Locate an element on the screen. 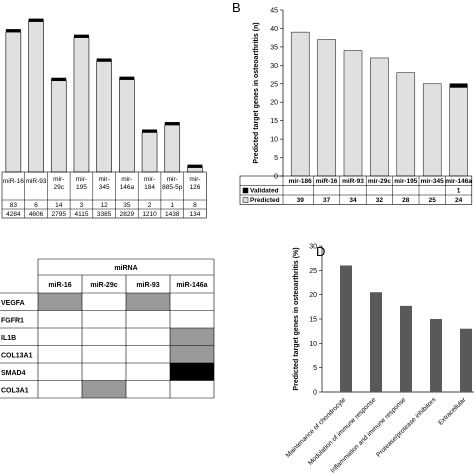  y-tick-label: 0 is located at coordinates (276, 177).